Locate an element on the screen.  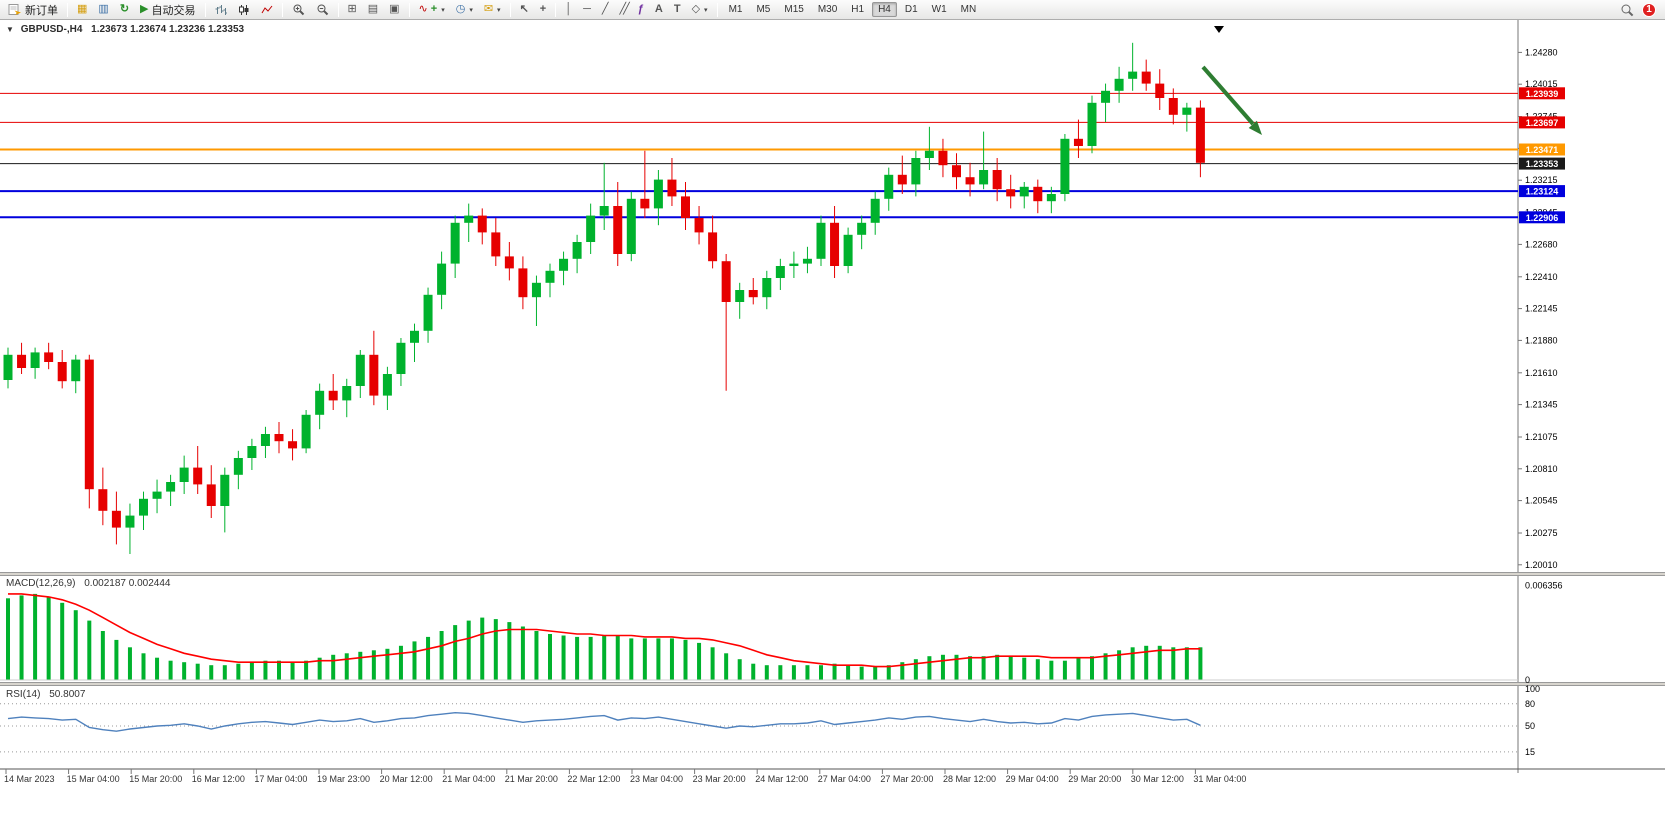
timeframe-button-D1: D1 is located at coordinates (911, 9).